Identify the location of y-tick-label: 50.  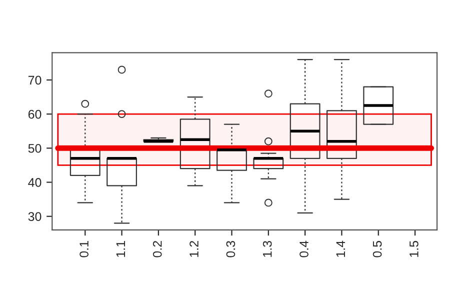
(35, 148).